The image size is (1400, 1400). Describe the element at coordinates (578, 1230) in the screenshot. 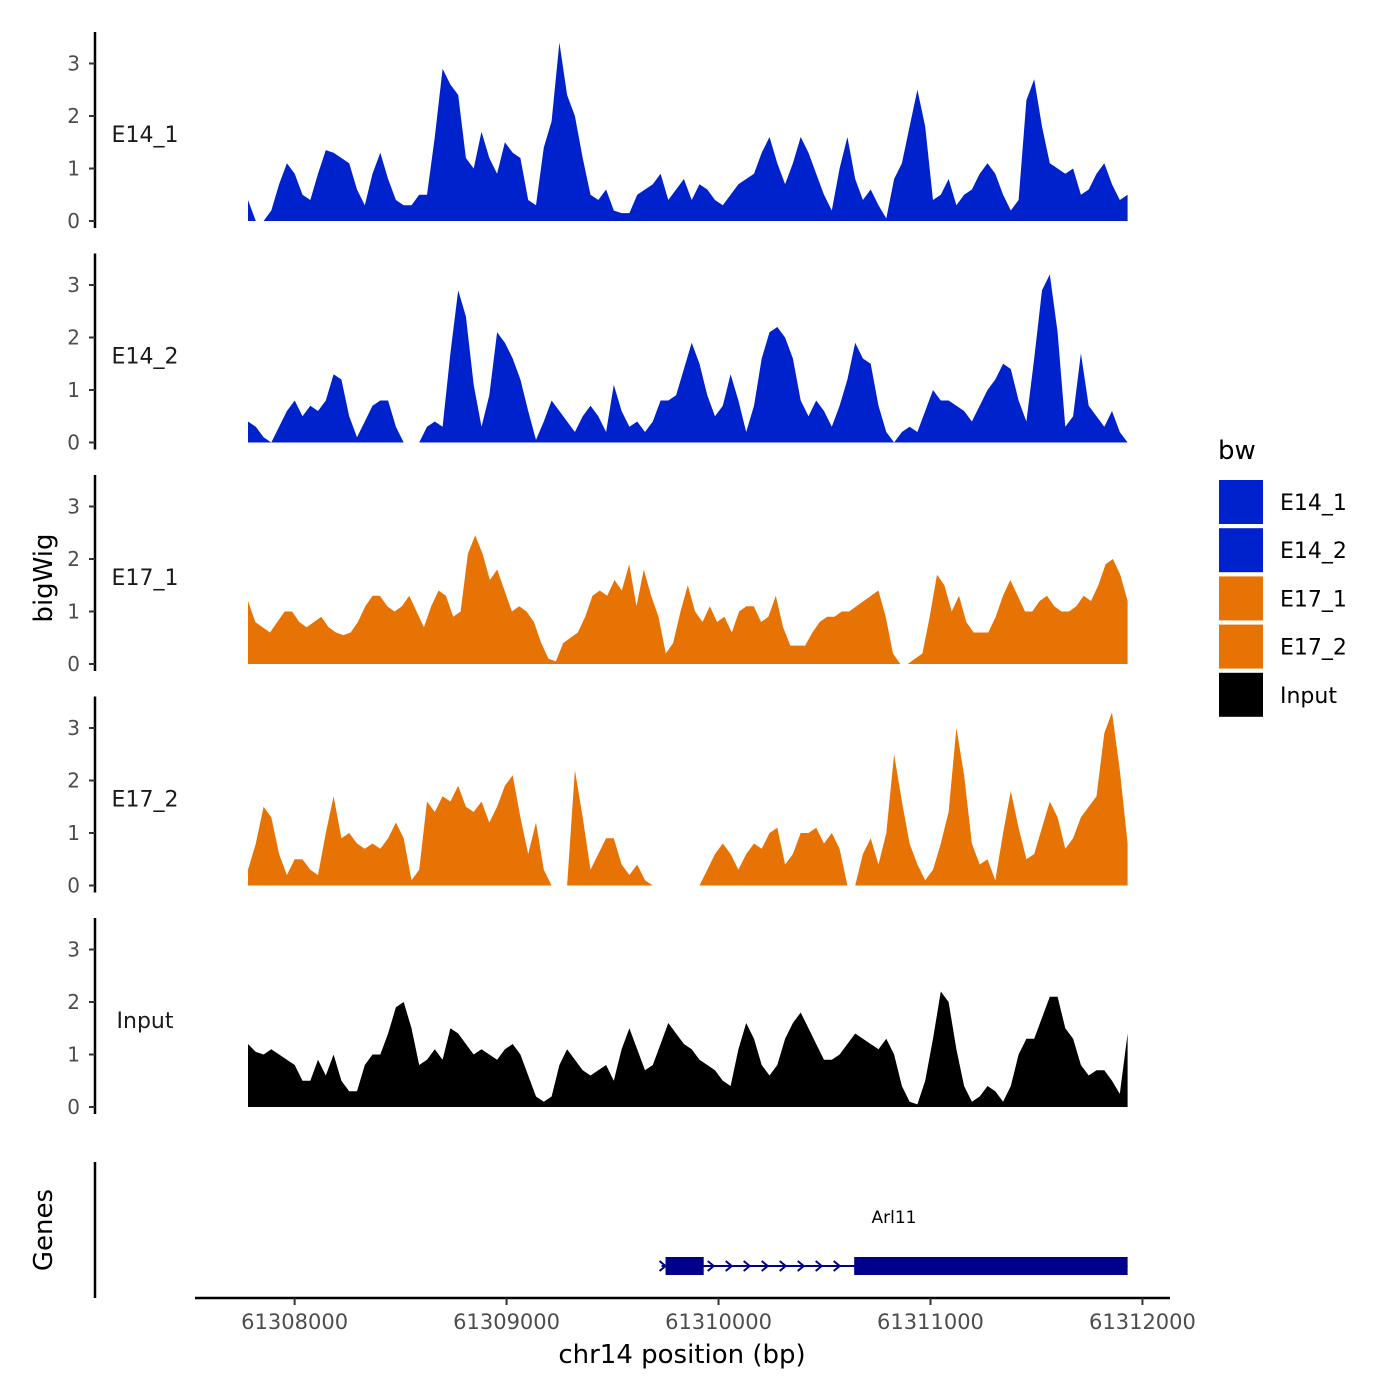

I see `gene-track: Genes Arl11` at that location.